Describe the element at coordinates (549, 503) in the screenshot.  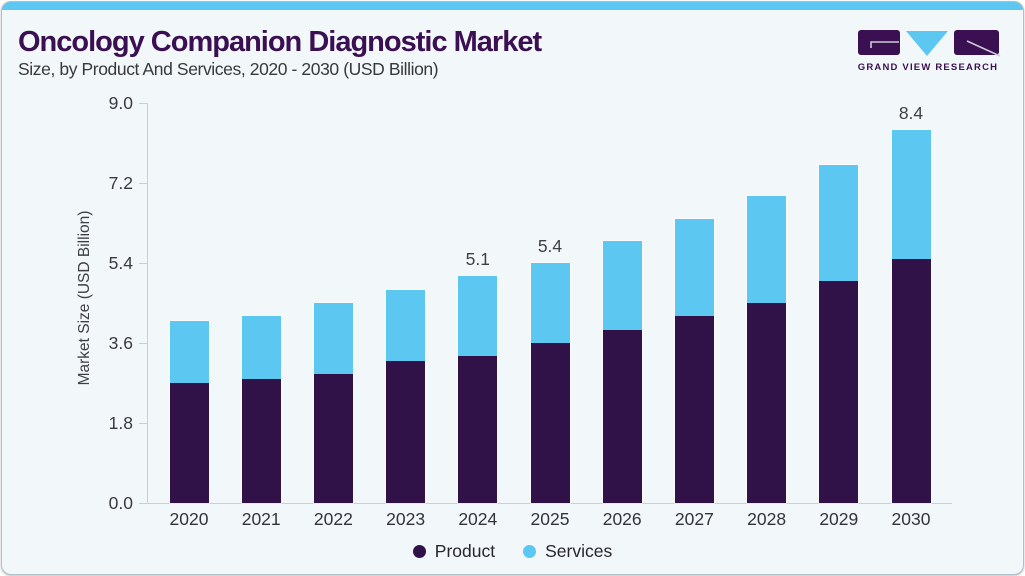
I see `x-axis-line` at that location.